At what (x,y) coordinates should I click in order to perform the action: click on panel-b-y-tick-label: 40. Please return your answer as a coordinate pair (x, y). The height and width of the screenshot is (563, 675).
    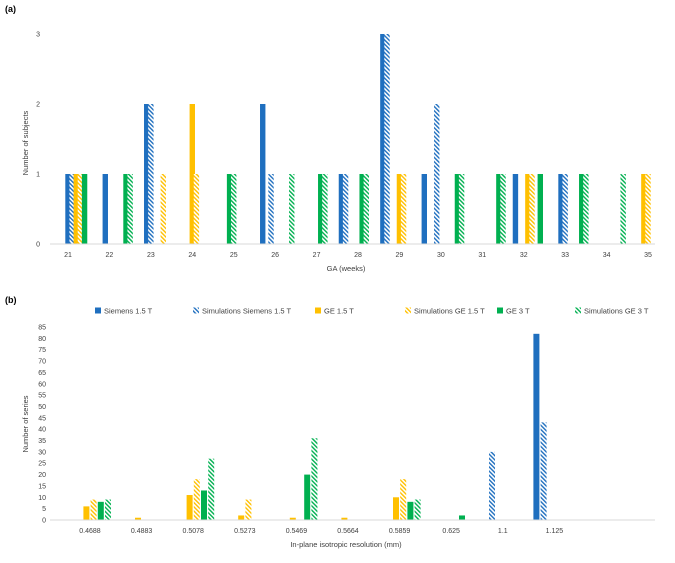
    Looking at the image, I should click on (42, 430).